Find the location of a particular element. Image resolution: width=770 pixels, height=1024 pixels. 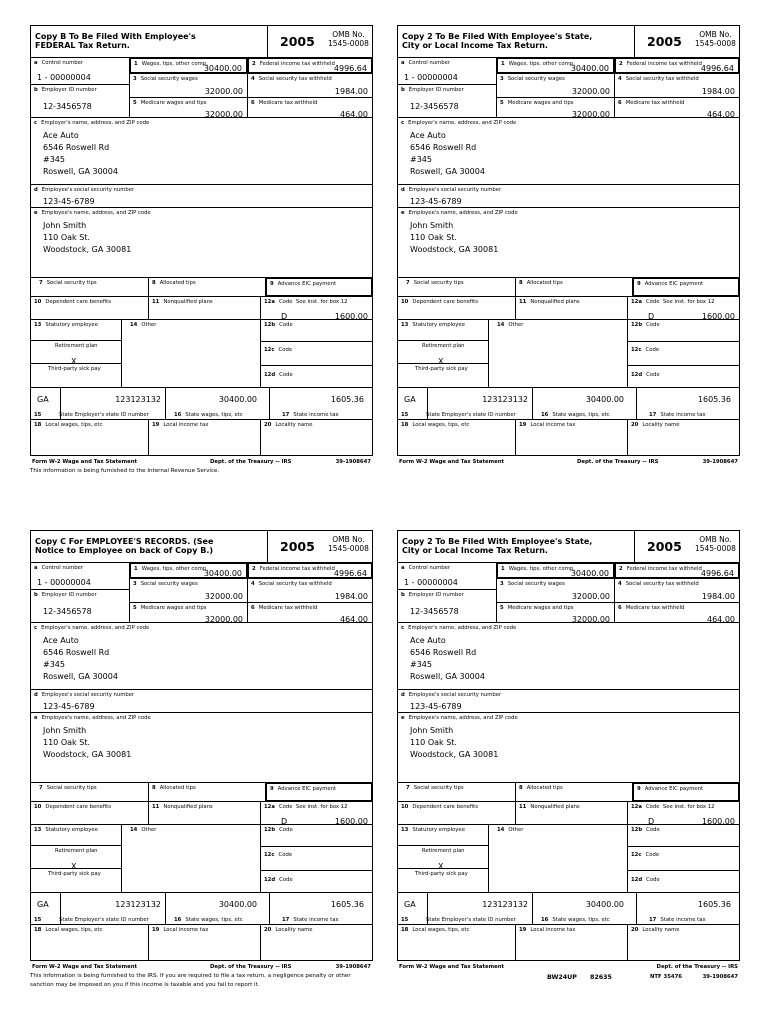

box-label: 17 State income tax is located at coordinates (310, 920).